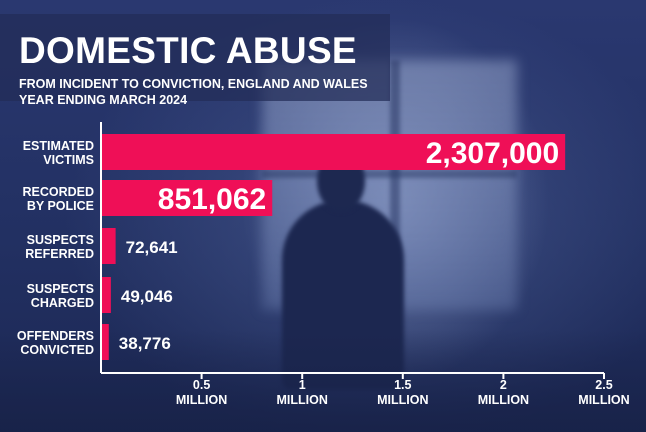 The height and width of the screenshot is (432, 646). What do you see at coordinates (145, 343) in the screenshot?
I see `value-label: 38,776` at bounding box center [145, 343].